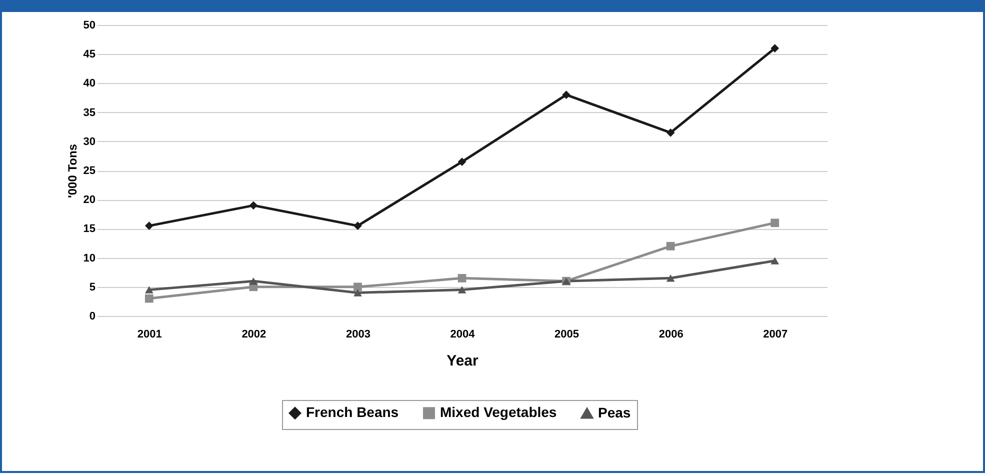  Describe the element at coordinates (671, 334) in the screenshot. I see `x-tick-label: 2006` at that location.